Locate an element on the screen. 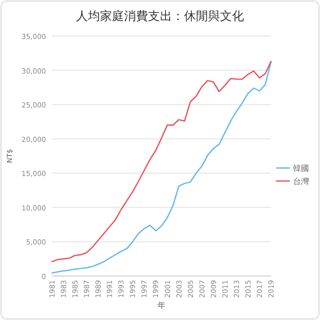 The width and height of the screenshot is (320, 320). legend-label: 韓國 is located at coordinates (301, 168).